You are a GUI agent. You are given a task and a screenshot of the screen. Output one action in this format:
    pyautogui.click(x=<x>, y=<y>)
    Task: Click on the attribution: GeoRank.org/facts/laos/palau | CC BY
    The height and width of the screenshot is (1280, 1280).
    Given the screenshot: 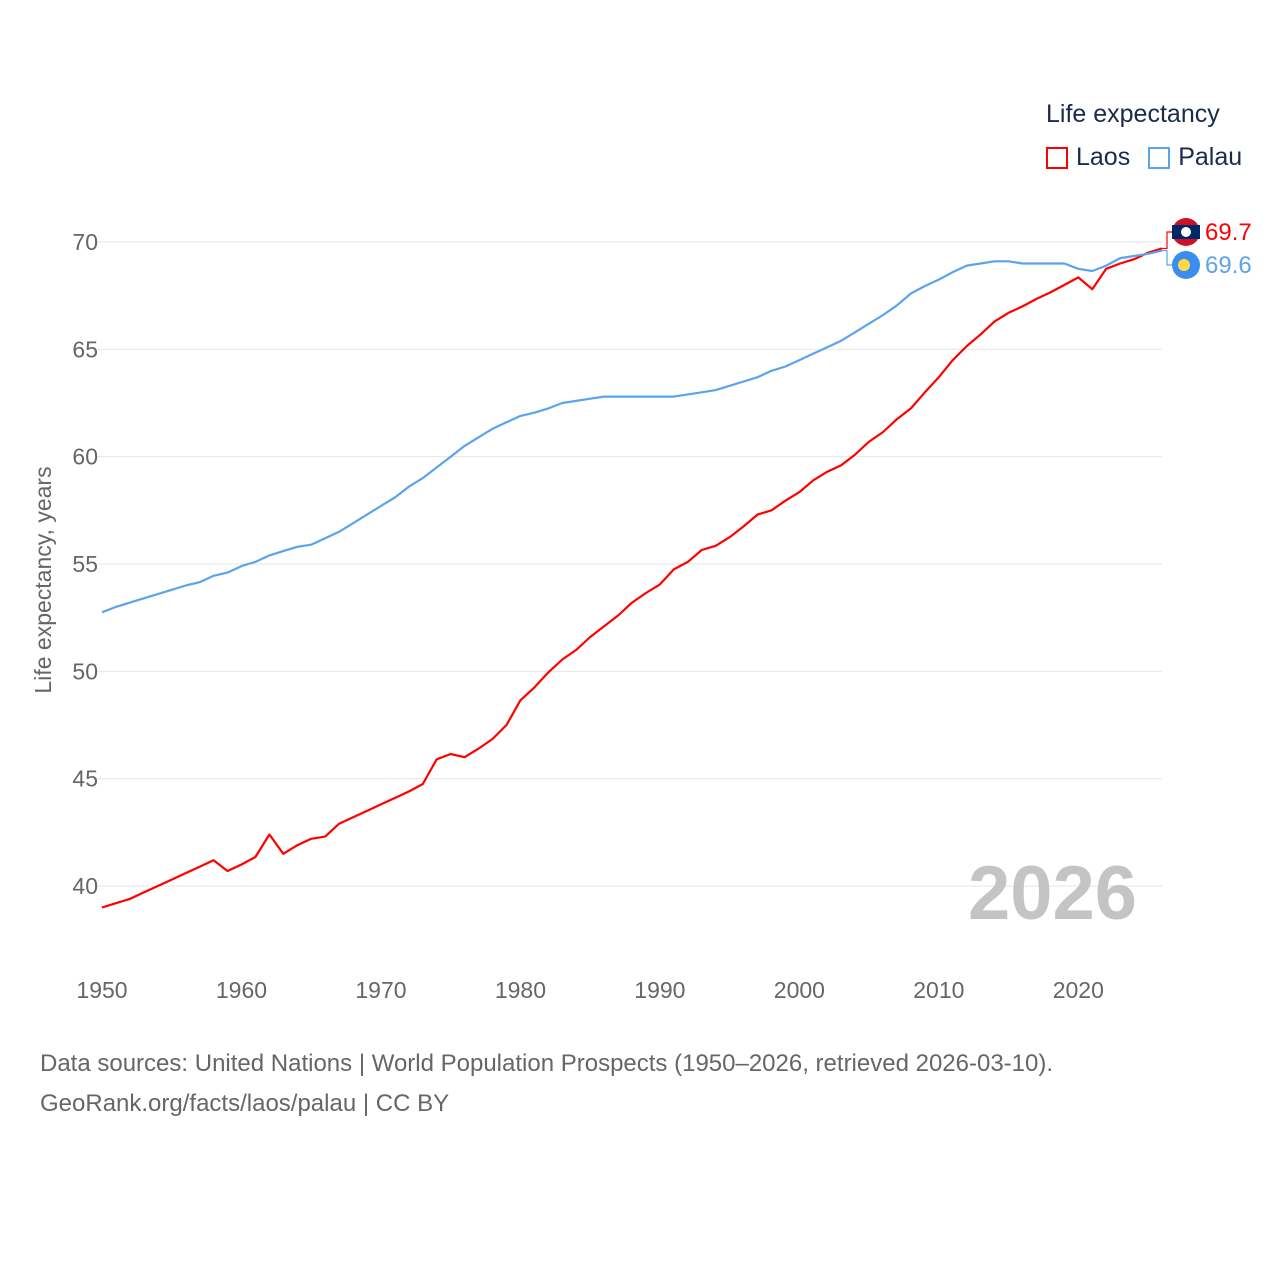 What is the action you would take?
    pyautogui.click(x=245, y=1103)
    